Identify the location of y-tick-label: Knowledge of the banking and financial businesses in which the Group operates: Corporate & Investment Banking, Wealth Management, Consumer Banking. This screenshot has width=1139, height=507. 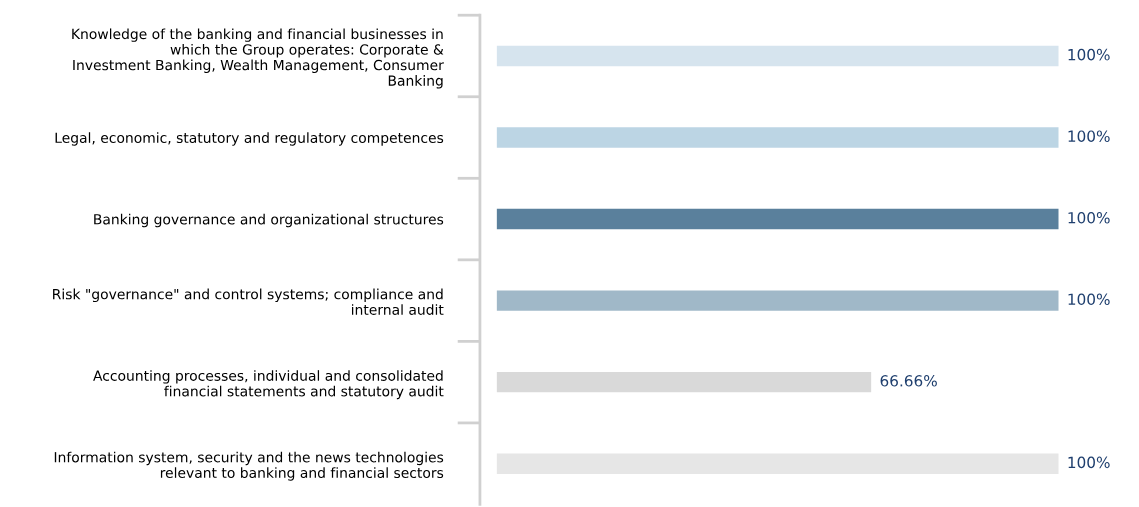
(258, 58).